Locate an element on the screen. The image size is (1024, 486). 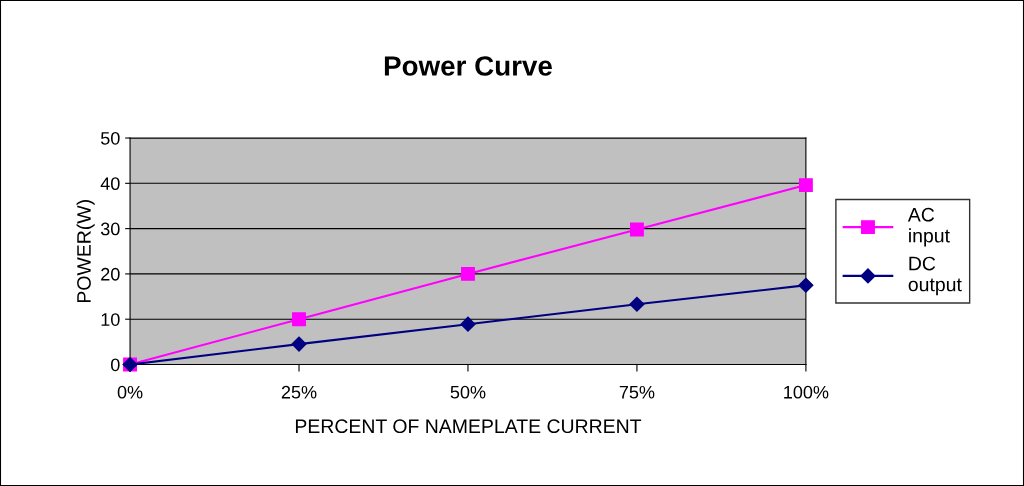
y-tick-label: 40 is located at coordinates (110, 184).